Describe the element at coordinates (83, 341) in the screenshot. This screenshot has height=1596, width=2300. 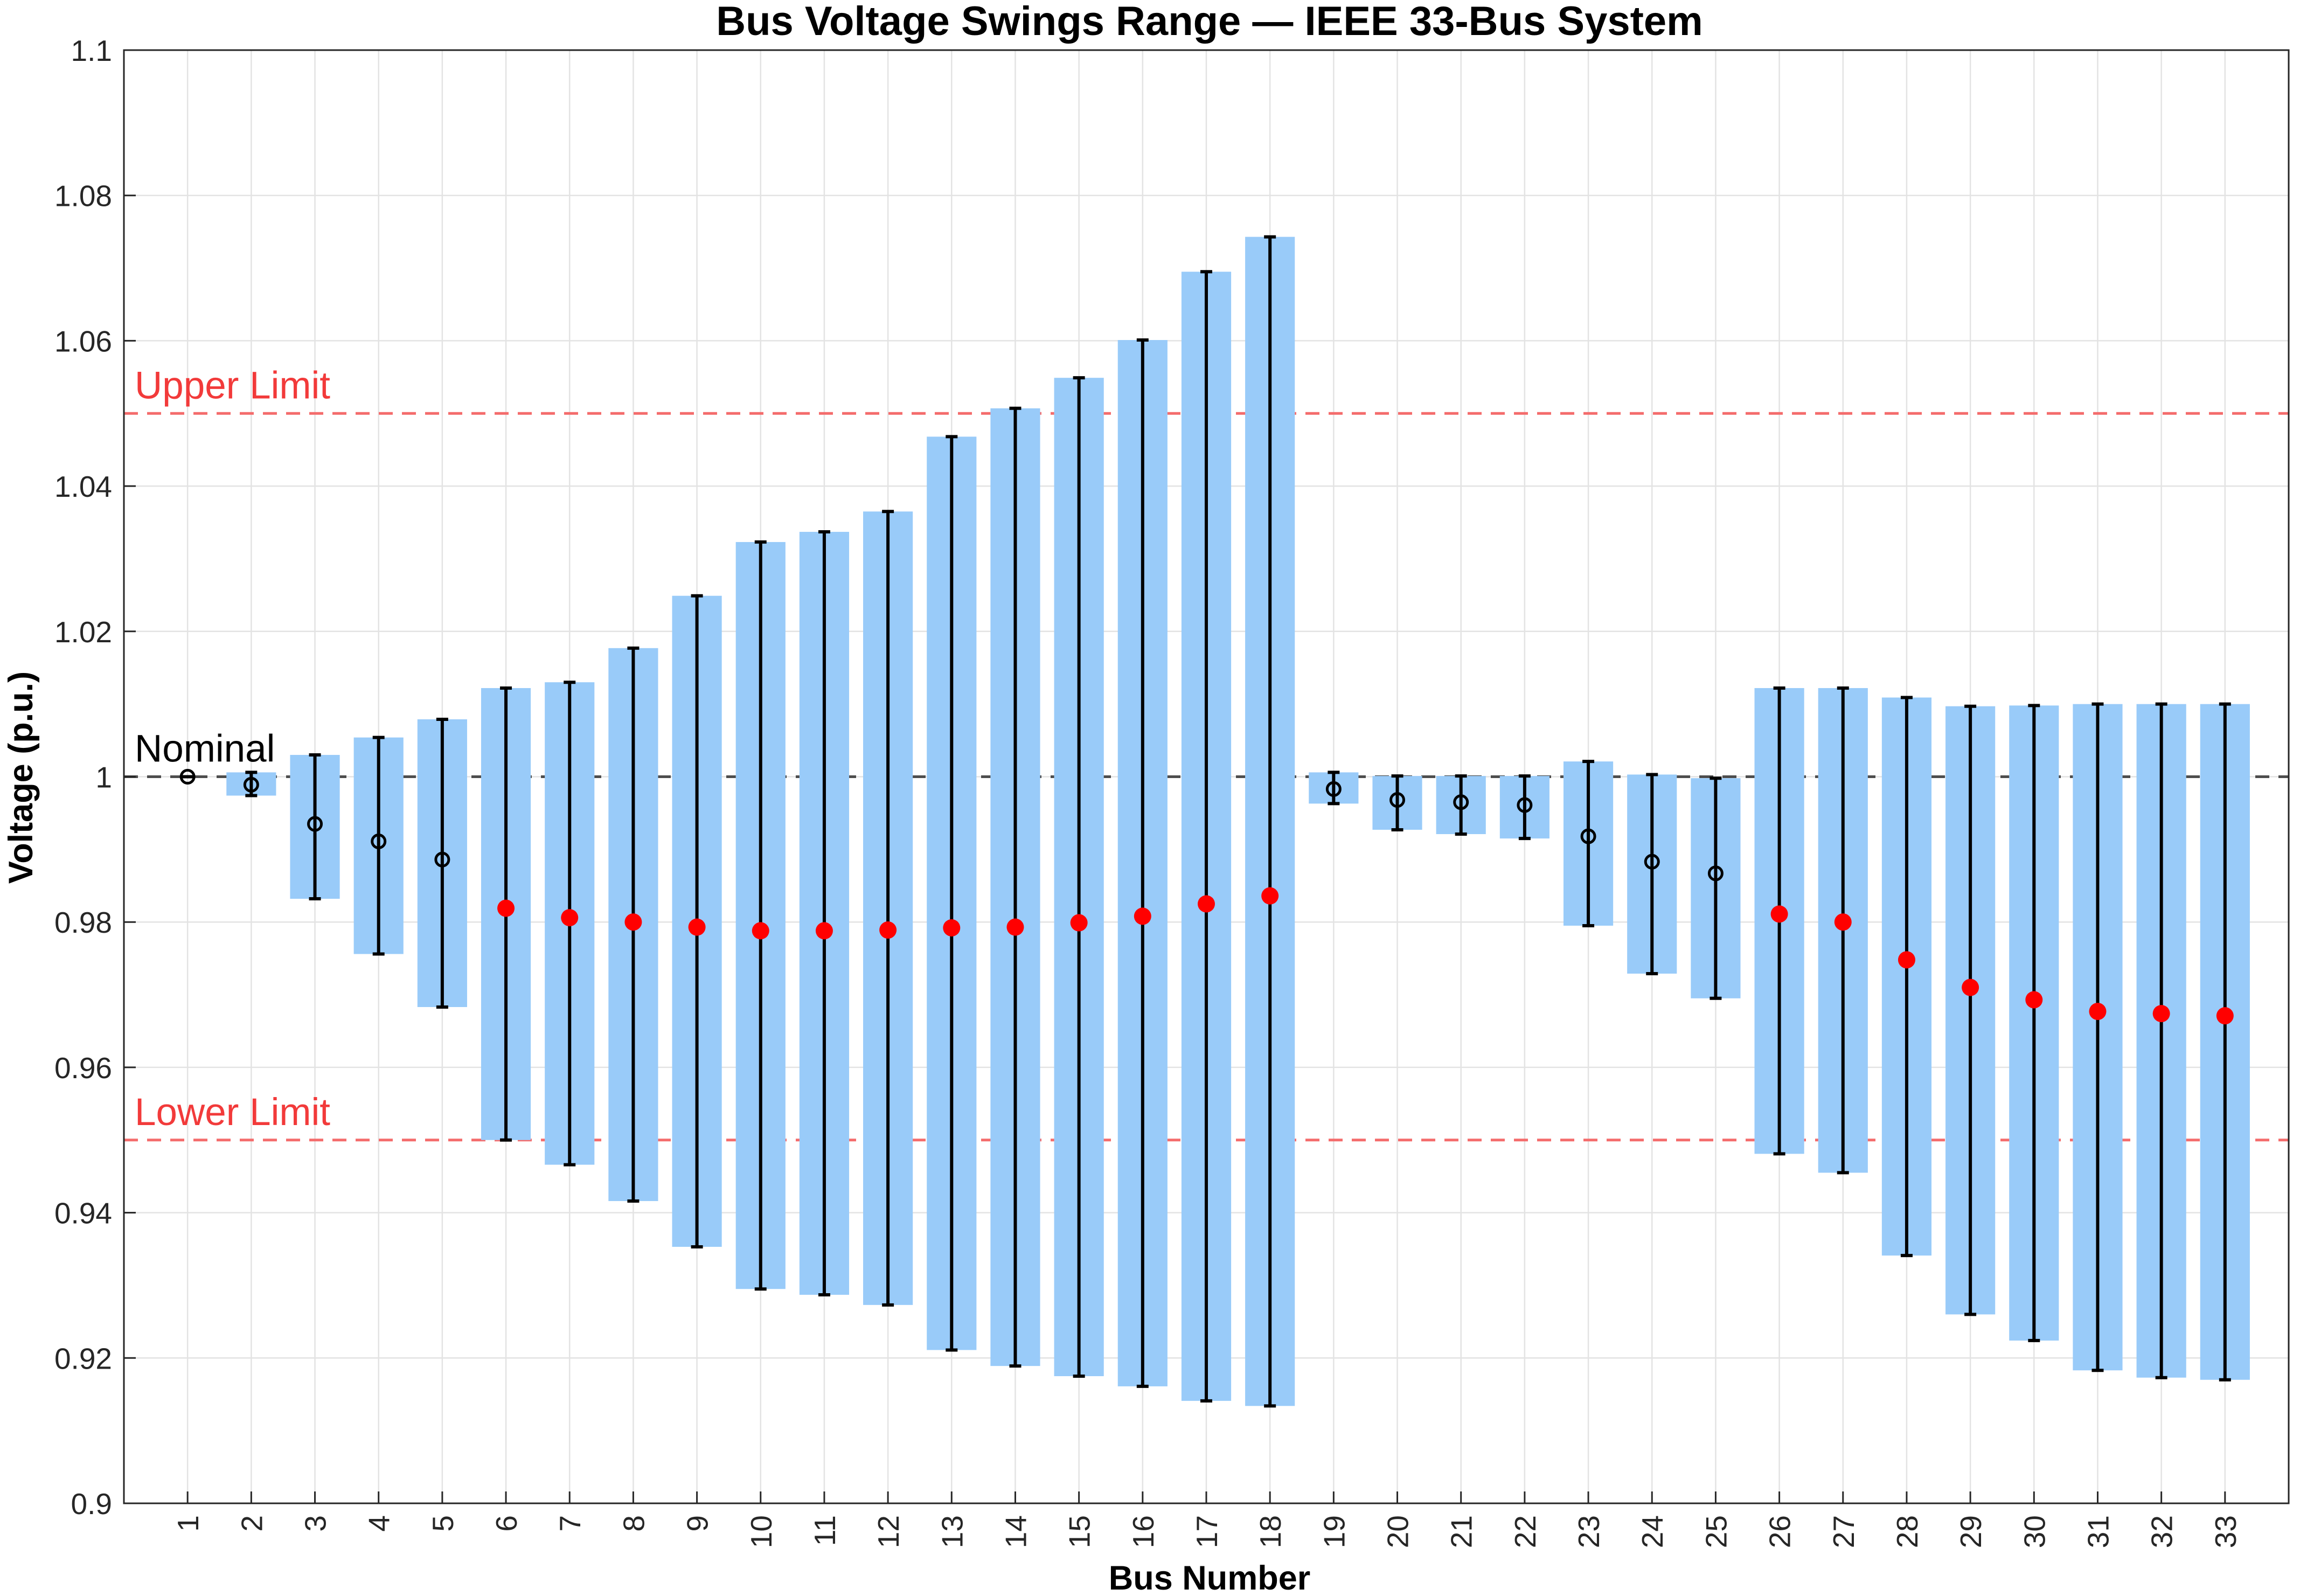
I see `y-tick-label: 1.06` at that location.